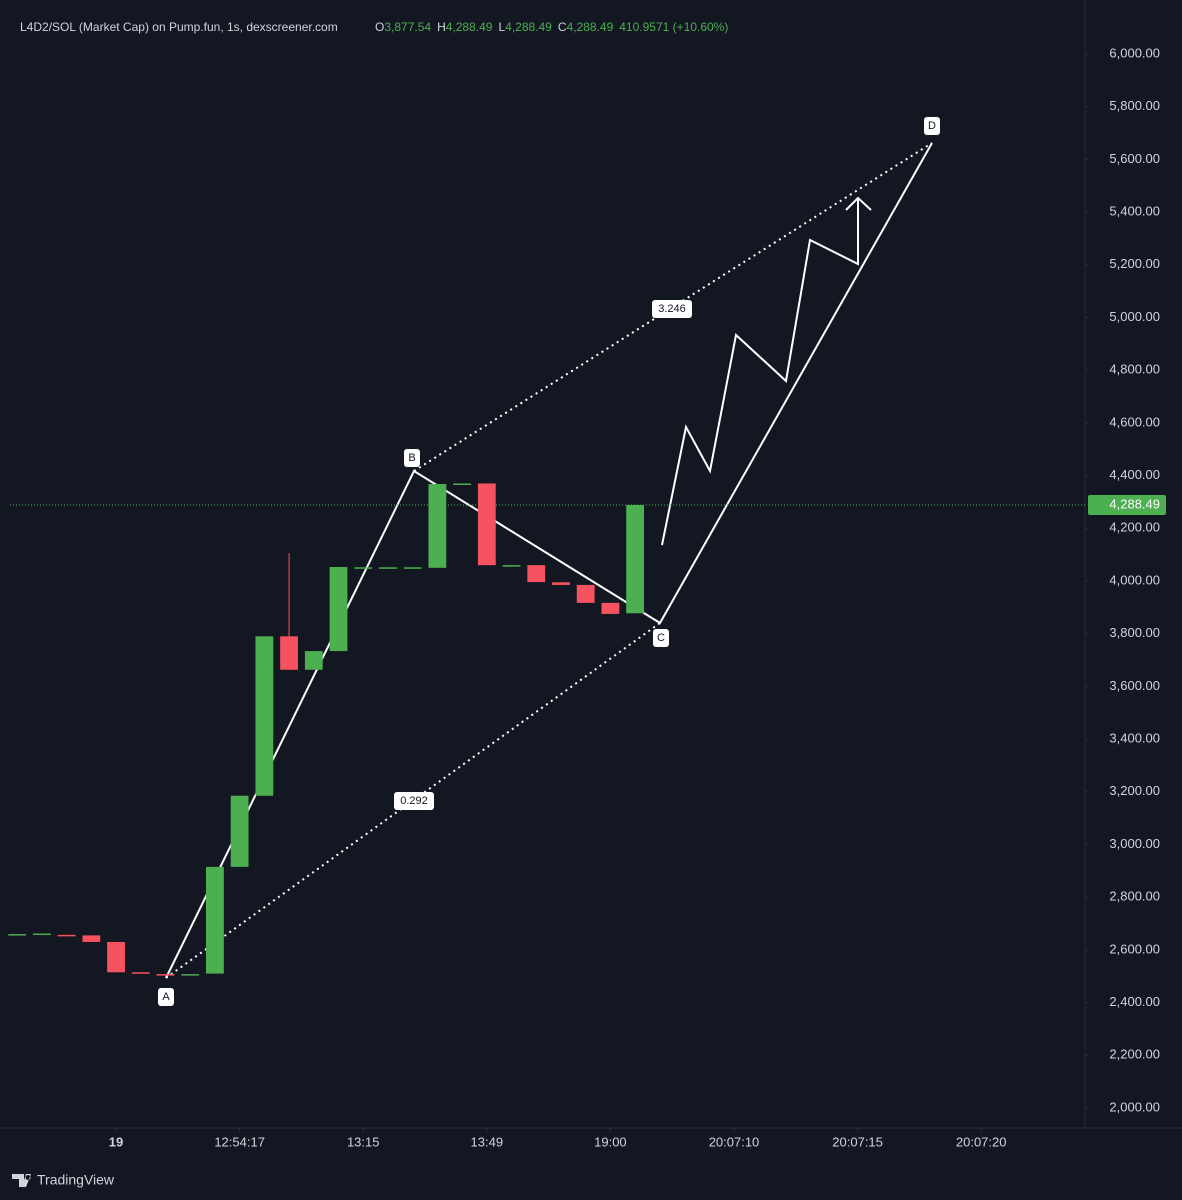 This screenshot has height=1200, width=1182. What do you see at coordinates (441, 27) in the screenshot?
I see `ohlc-label: H` at bounding box center [441, 27].